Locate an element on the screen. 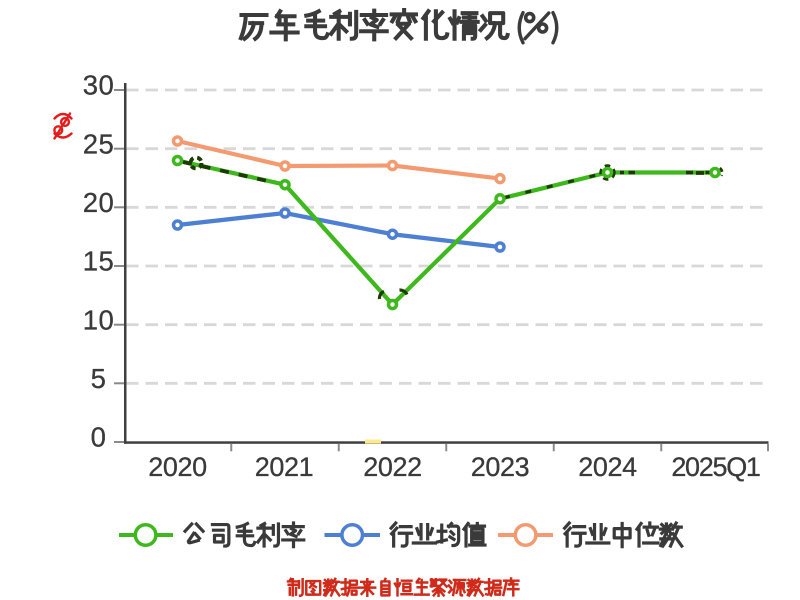  svg-text: 15 is located at coordinates (99, 261).